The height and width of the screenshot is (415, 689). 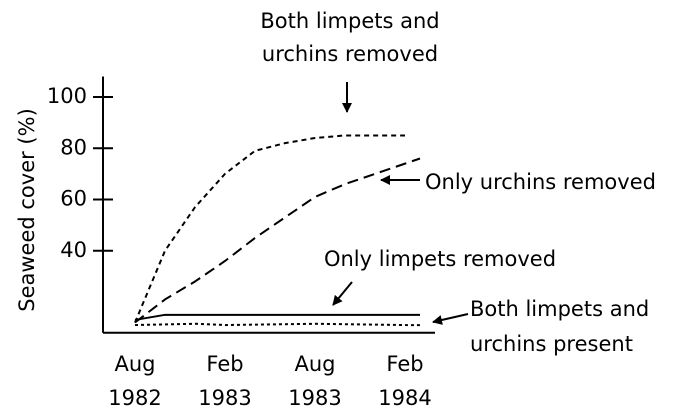 I want to click on x-tick-label: Aug 1982, so click(x=134, y=381).